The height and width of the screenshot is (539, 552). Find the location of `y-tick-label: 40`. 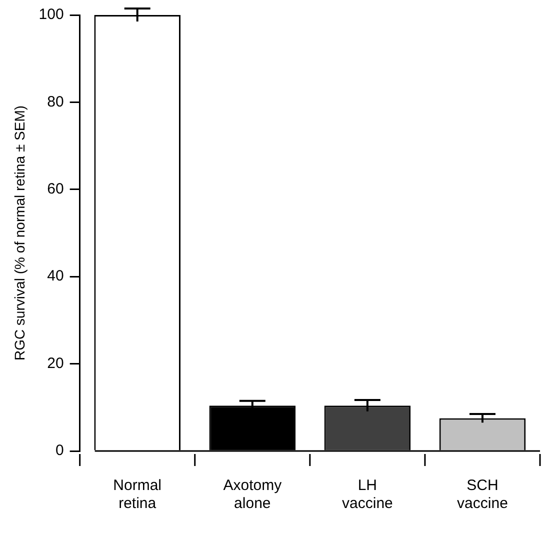

y-tick-label: 40 is located at coordinates (55, 276).